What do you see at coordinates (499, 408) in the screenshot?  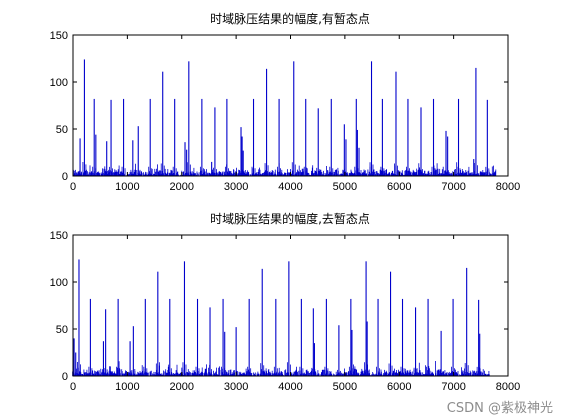 I see `watermark: CSDN @紫极神光` at bounding box center [499, 408].